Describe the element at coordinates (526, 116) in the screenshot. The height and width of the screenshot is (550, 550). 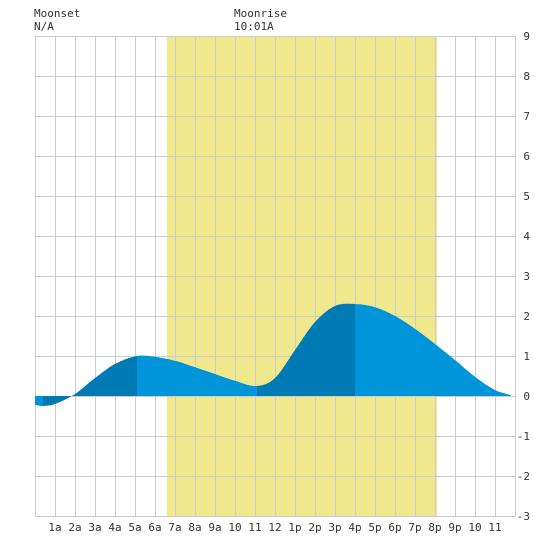
I see `y-tick-label: 7` at that location.